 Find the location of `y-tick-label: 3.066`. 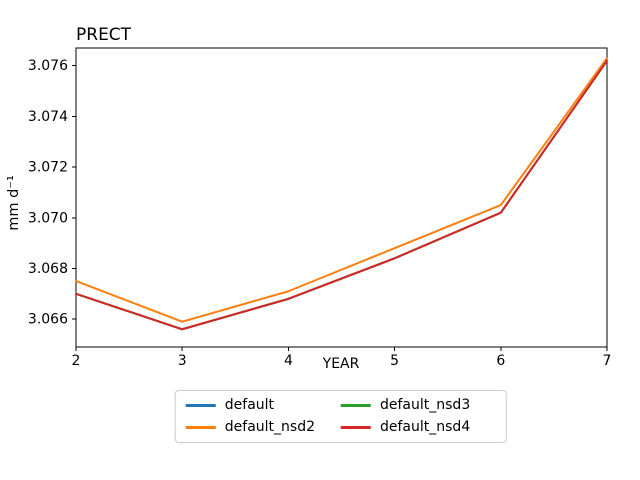

y-tick-label: 3.066 is located at coordinates (48, 320).